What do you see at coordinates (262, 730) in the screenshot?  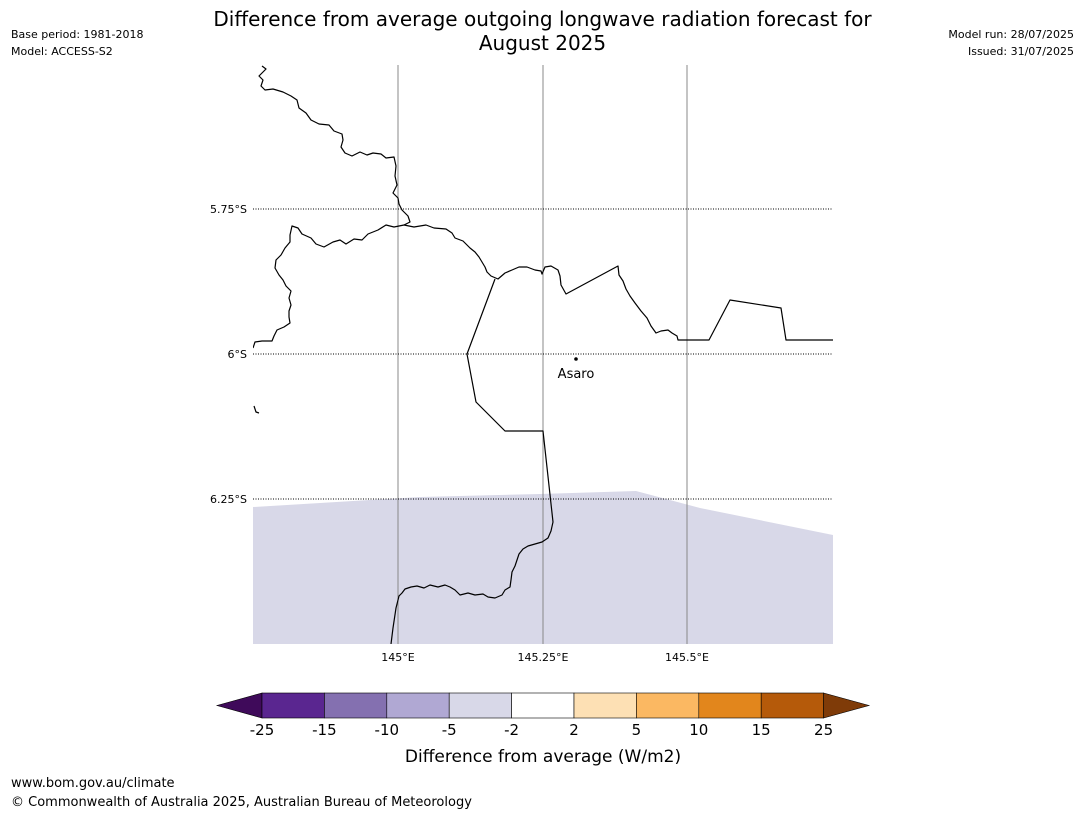 I see `colorbar-tick-label: -25` at bounding box center [262, 730].